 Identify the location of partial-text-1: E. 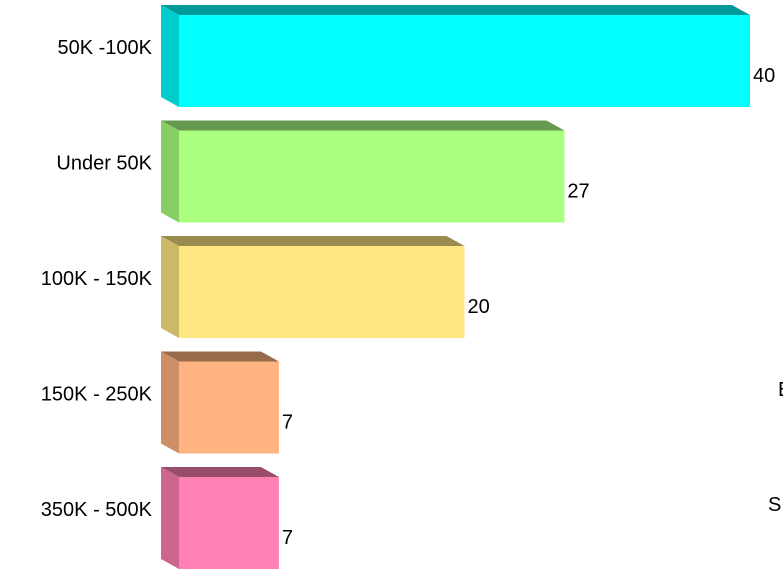
(780, 390).